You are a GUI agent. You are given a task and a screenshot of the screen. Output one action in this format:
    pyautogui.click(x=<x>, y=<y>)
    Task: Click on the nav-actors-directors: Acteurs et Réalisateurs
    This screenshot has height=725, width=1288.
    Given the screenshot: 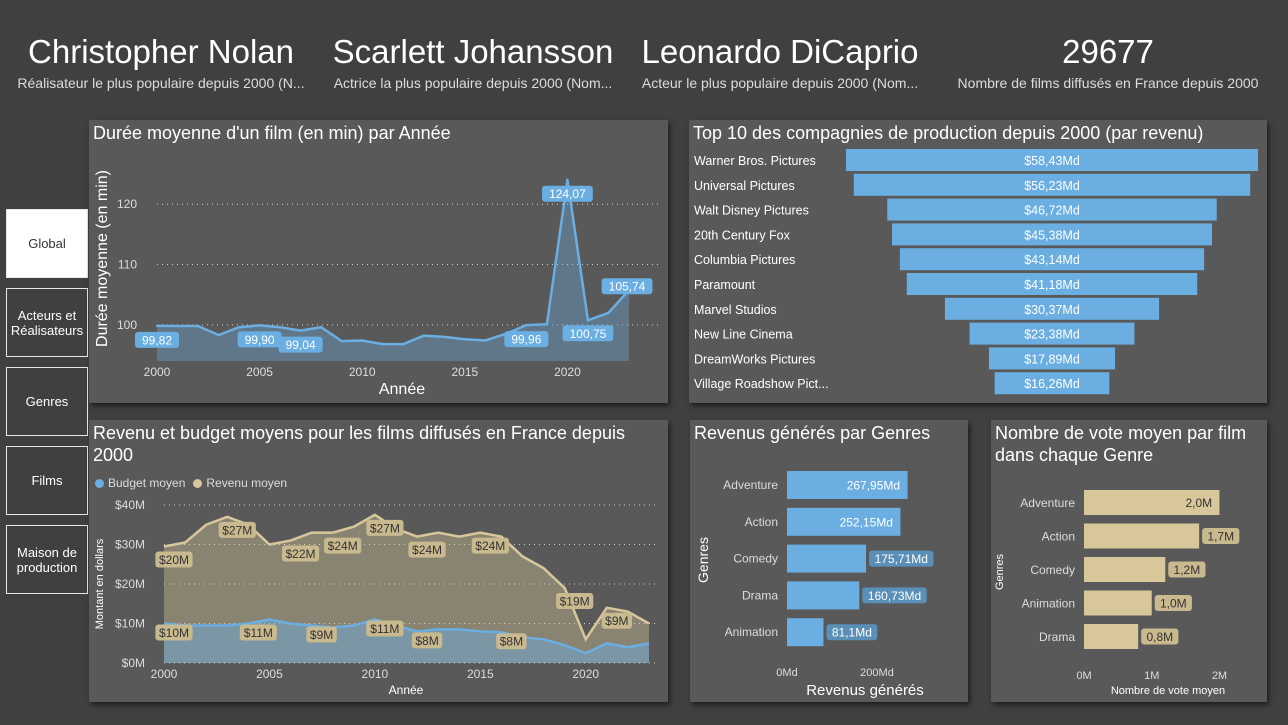 What is the action you would take?
    pyautogui.click(x=47, y=322)
    